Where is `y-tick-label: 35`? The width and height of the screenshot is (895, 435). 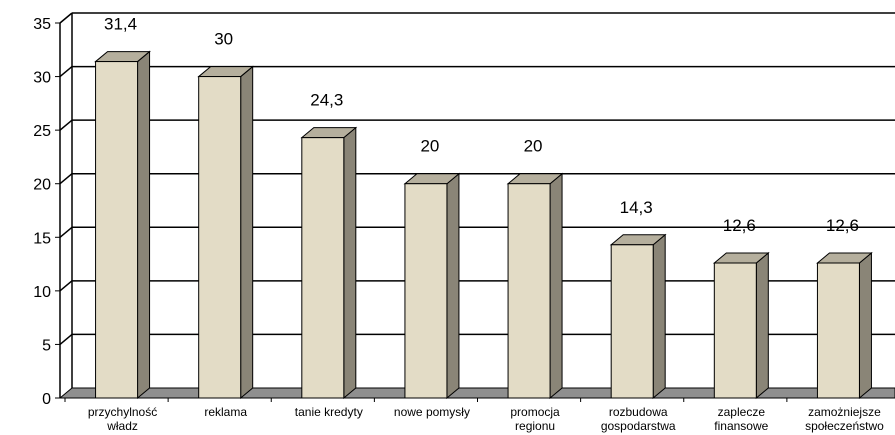 y-tick-label: 35 is located at coordinates (42, 24).